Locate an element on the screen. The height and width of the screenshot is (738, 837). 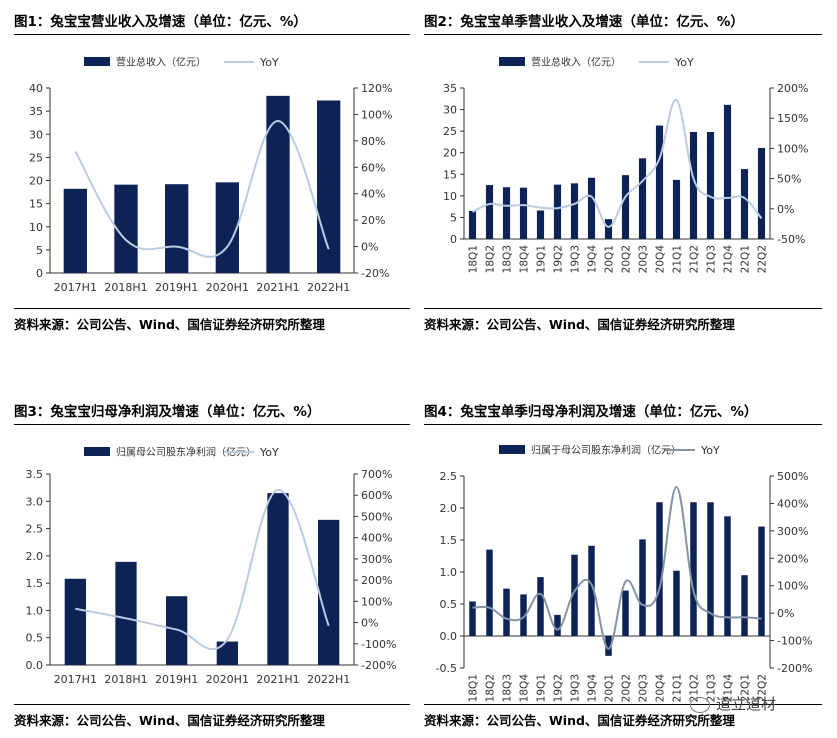
y-tick-label: 0 is located at coordinates (39, 273).